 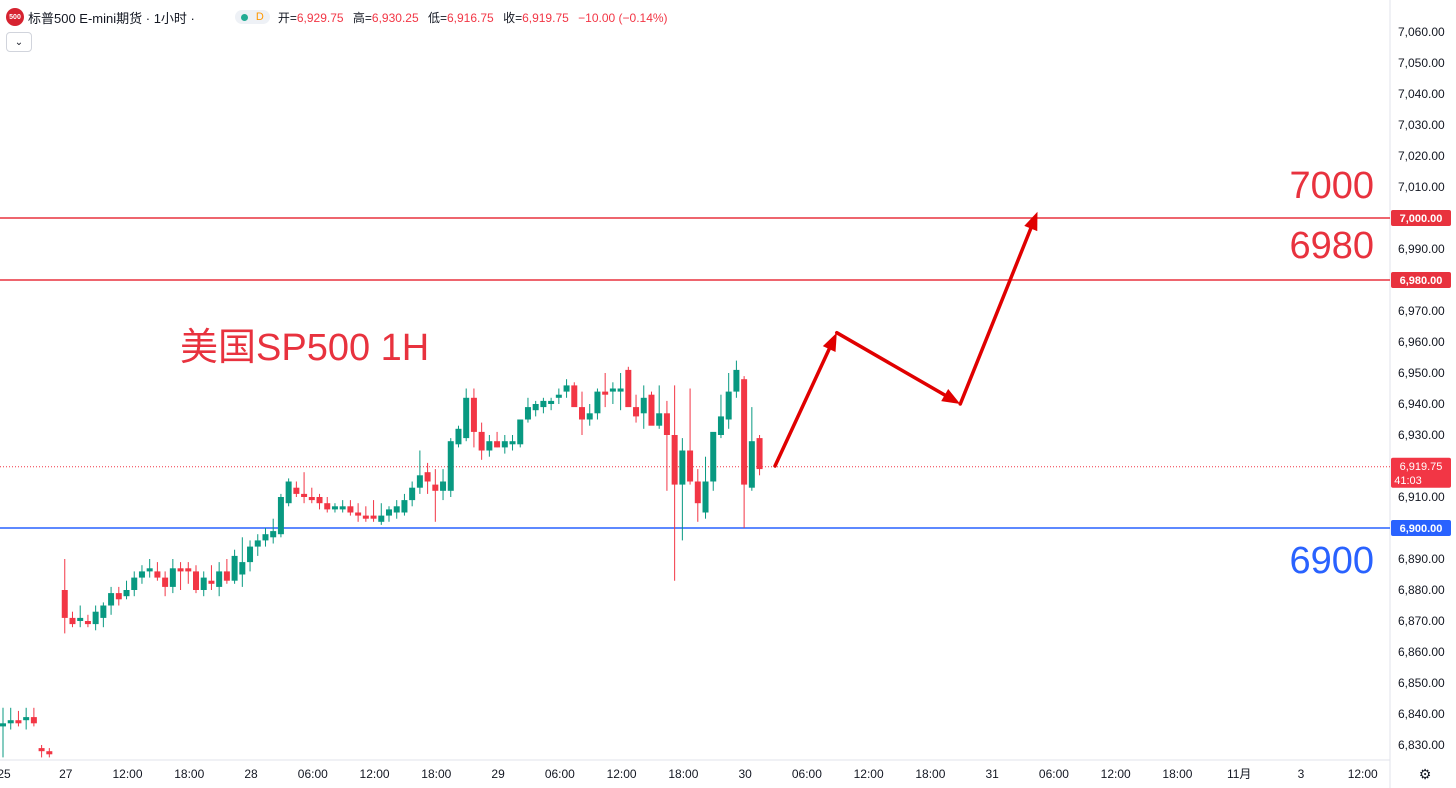 I want to click on level-label-6980: 6980, so click(x=1331, y=246).